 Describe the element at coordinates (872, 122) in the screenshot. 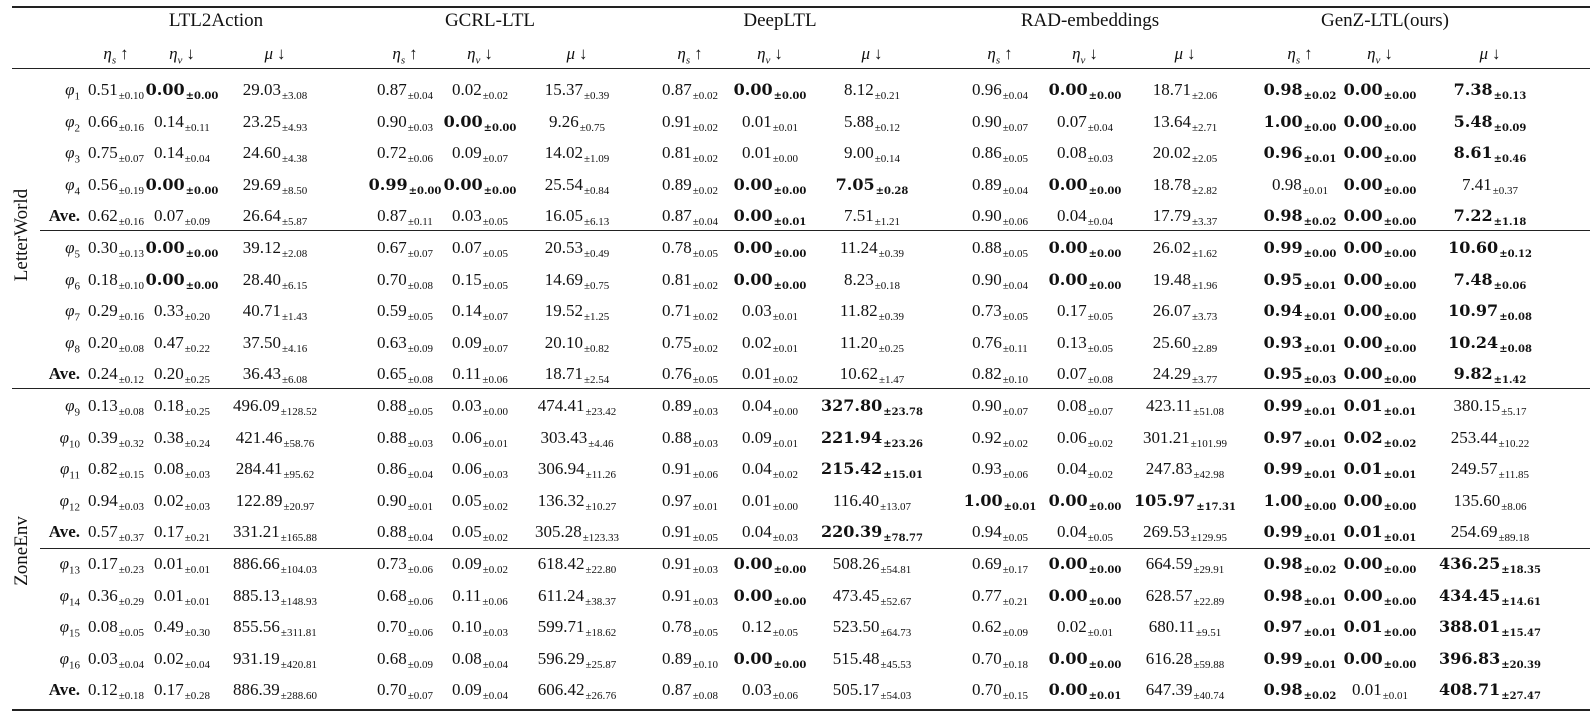

I see `table-cell: 5.88±0.12` at that location.